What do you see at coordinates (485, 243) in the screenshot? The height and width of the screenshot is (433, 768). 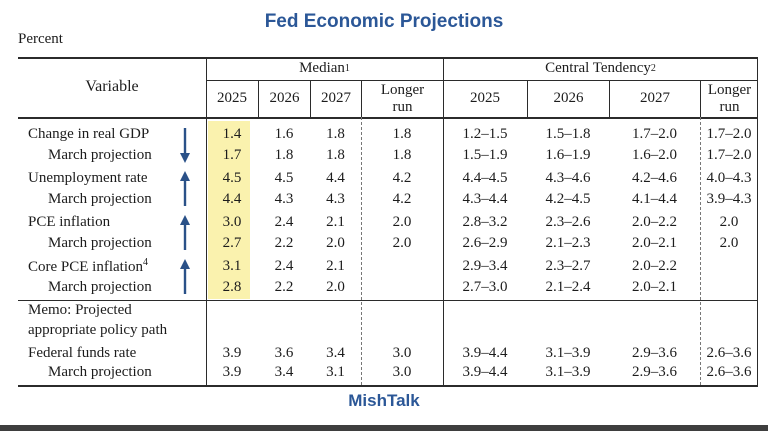 I see `cell: 2.6–2.9` at bounding box center [485, 243].